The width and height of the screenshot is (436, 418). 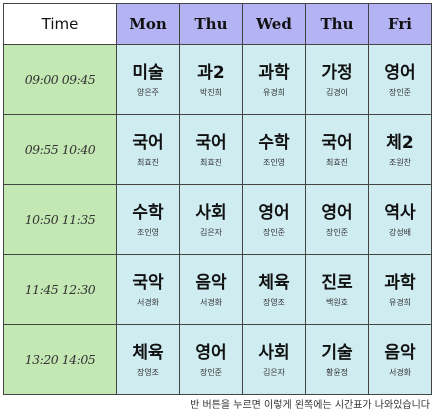 I want to click on subject-name: 역사, so click(x=400, y=212).